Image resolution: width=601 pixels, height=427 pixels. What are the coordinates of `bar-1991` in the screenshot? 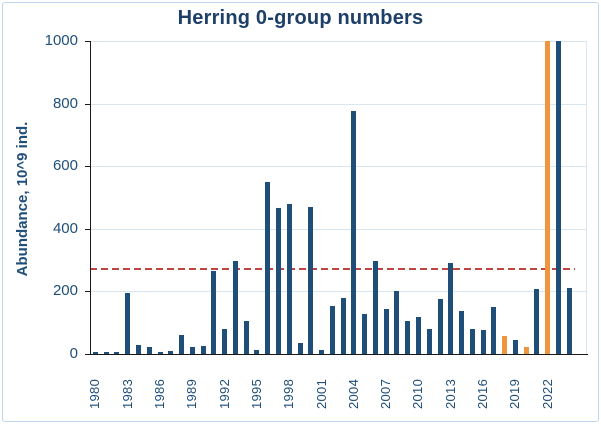 It's located at (214, 312).